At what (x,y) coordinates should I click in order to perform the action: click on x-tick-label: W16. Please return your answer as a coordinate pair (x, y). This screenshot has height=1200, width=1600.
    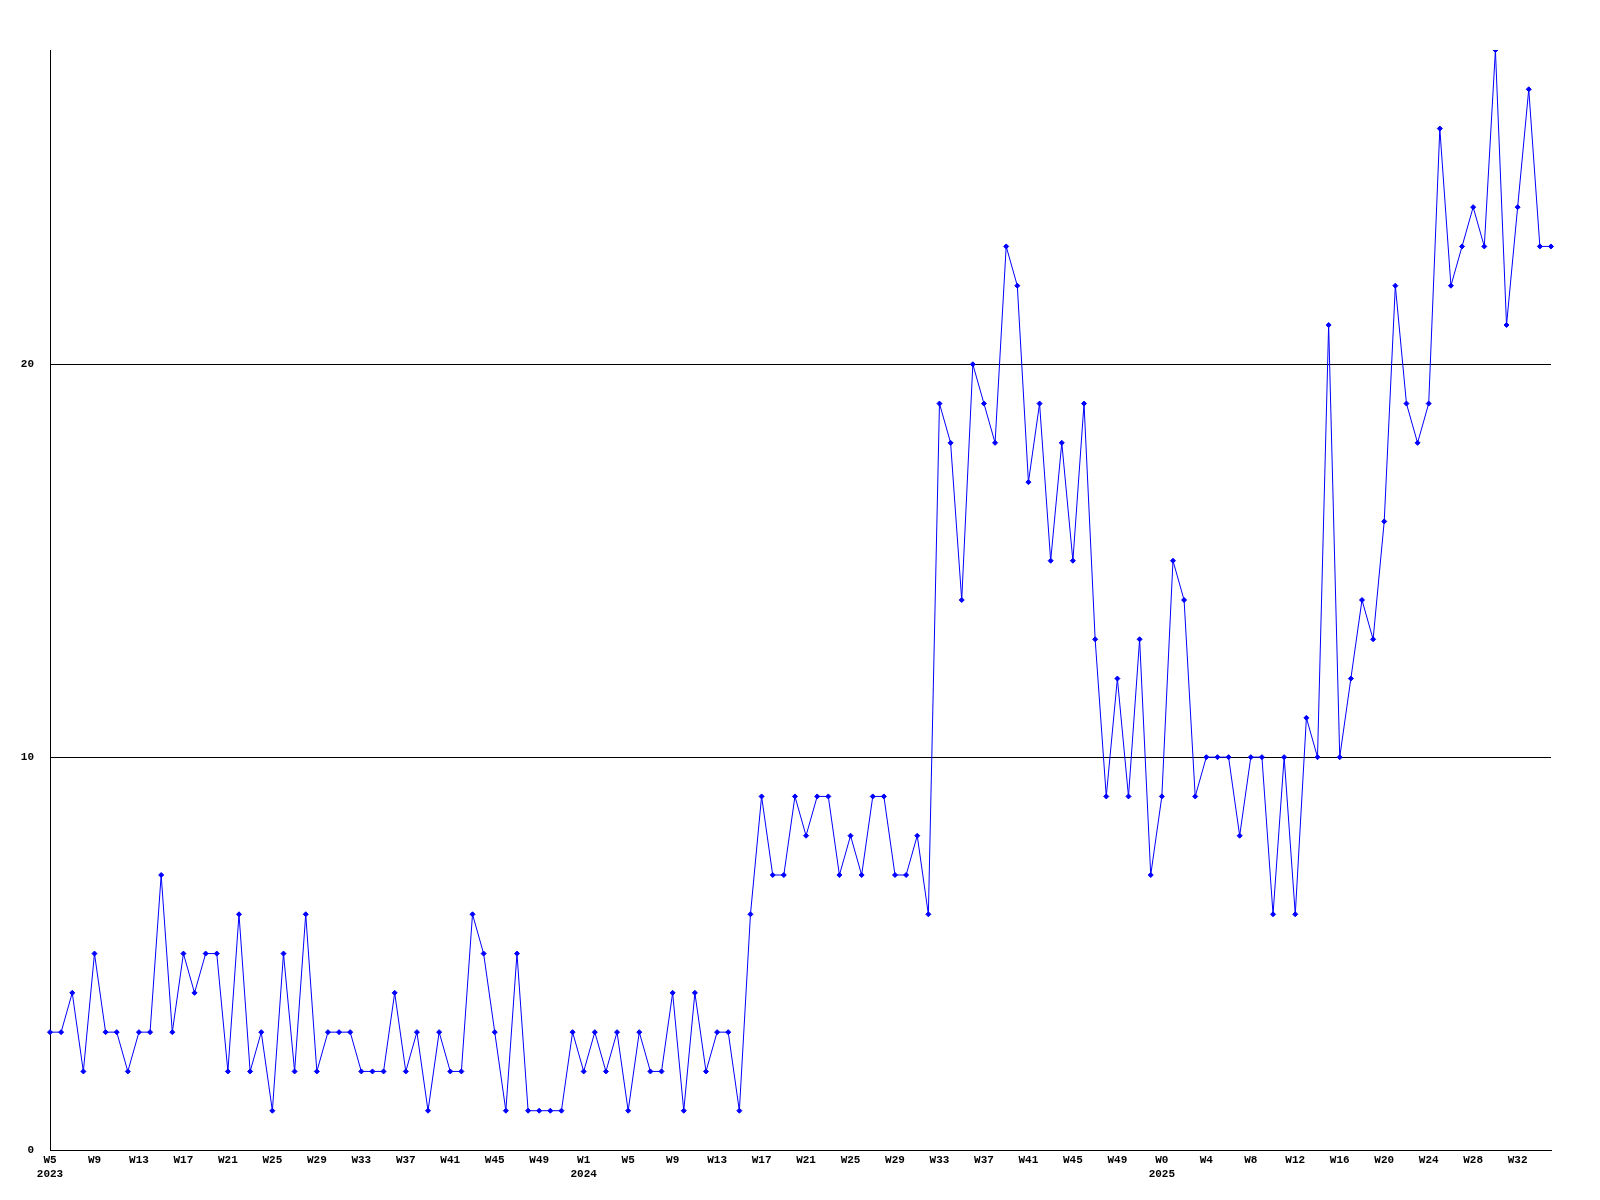
    Looking at the image, I should click on (1339, 1160).